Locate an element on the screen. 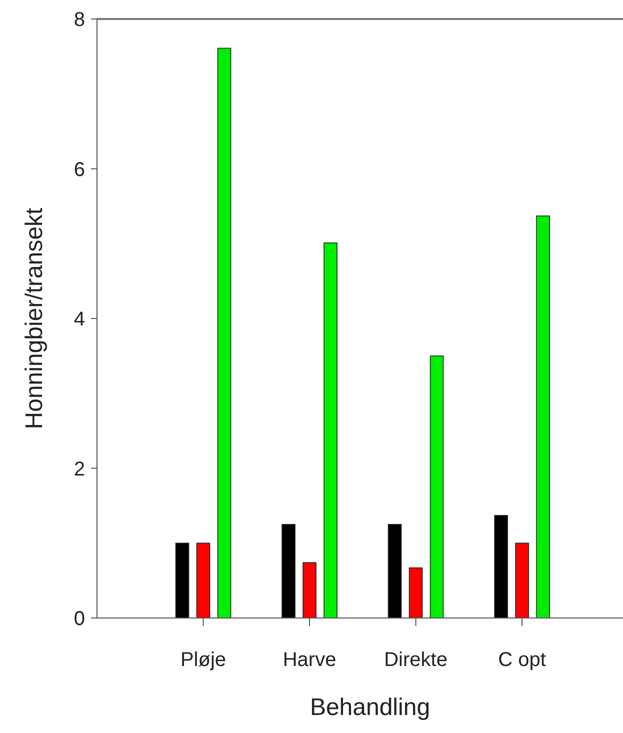  y-tick-label: 4 is located at coordinates (79, 319).